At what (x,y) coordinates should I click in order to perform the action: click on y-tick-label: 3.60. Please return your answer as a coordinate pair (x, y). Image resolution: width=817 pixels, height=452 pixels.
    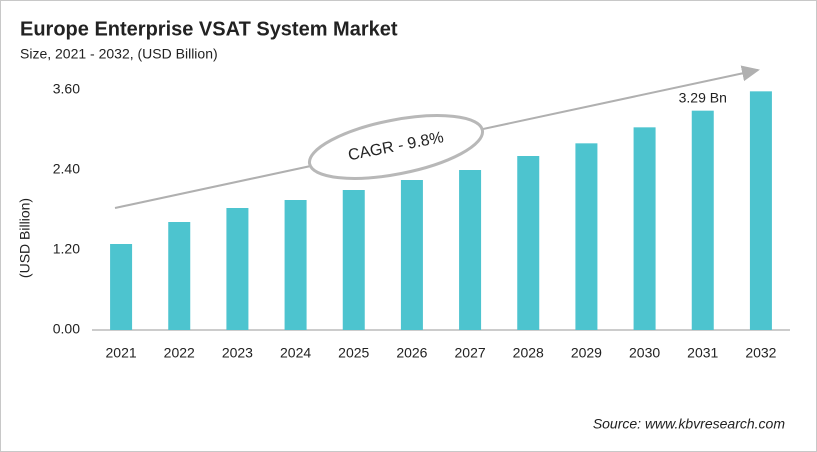
    Looking at the image, I should click on (66, 89).